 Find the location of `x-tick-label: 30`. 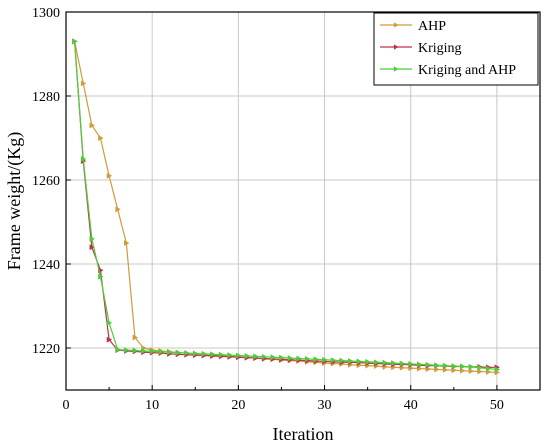

x-tick-label: 30 is located at coordinates (325, 405).